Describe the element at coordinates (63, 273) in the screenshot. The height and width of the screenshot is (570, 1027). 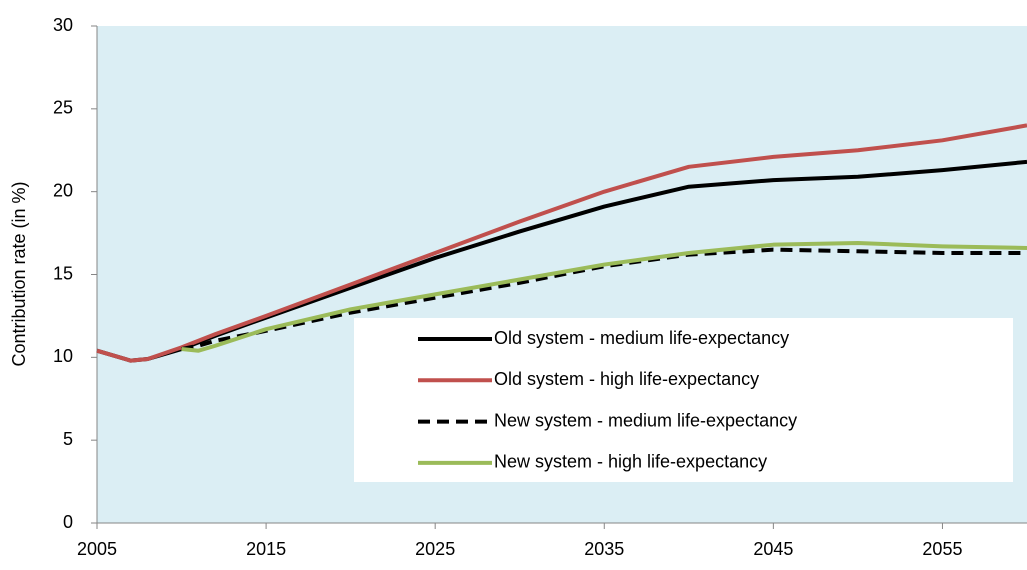
I see `y-tick-label: 15` at that location.